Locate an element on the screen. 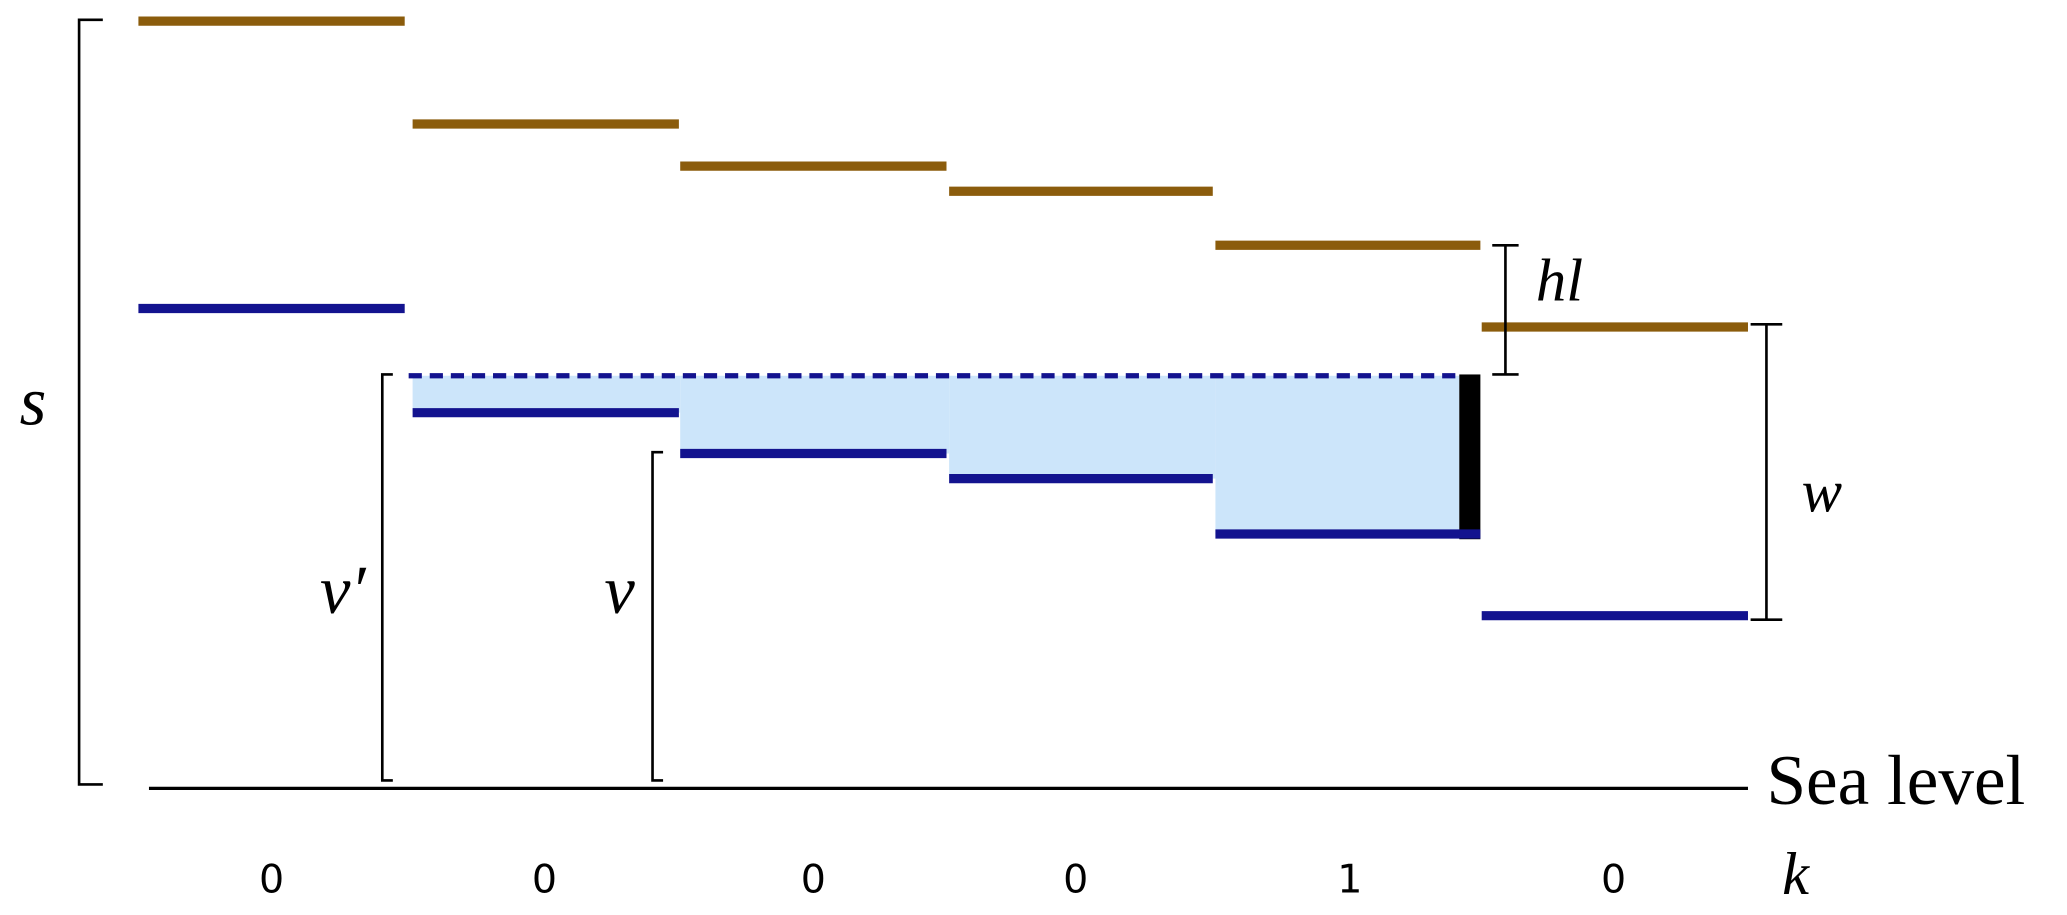 This screenshot has width=2067, height=915. k-values: 0 0 0 0 1 0 is located at coordinates (942, 880).